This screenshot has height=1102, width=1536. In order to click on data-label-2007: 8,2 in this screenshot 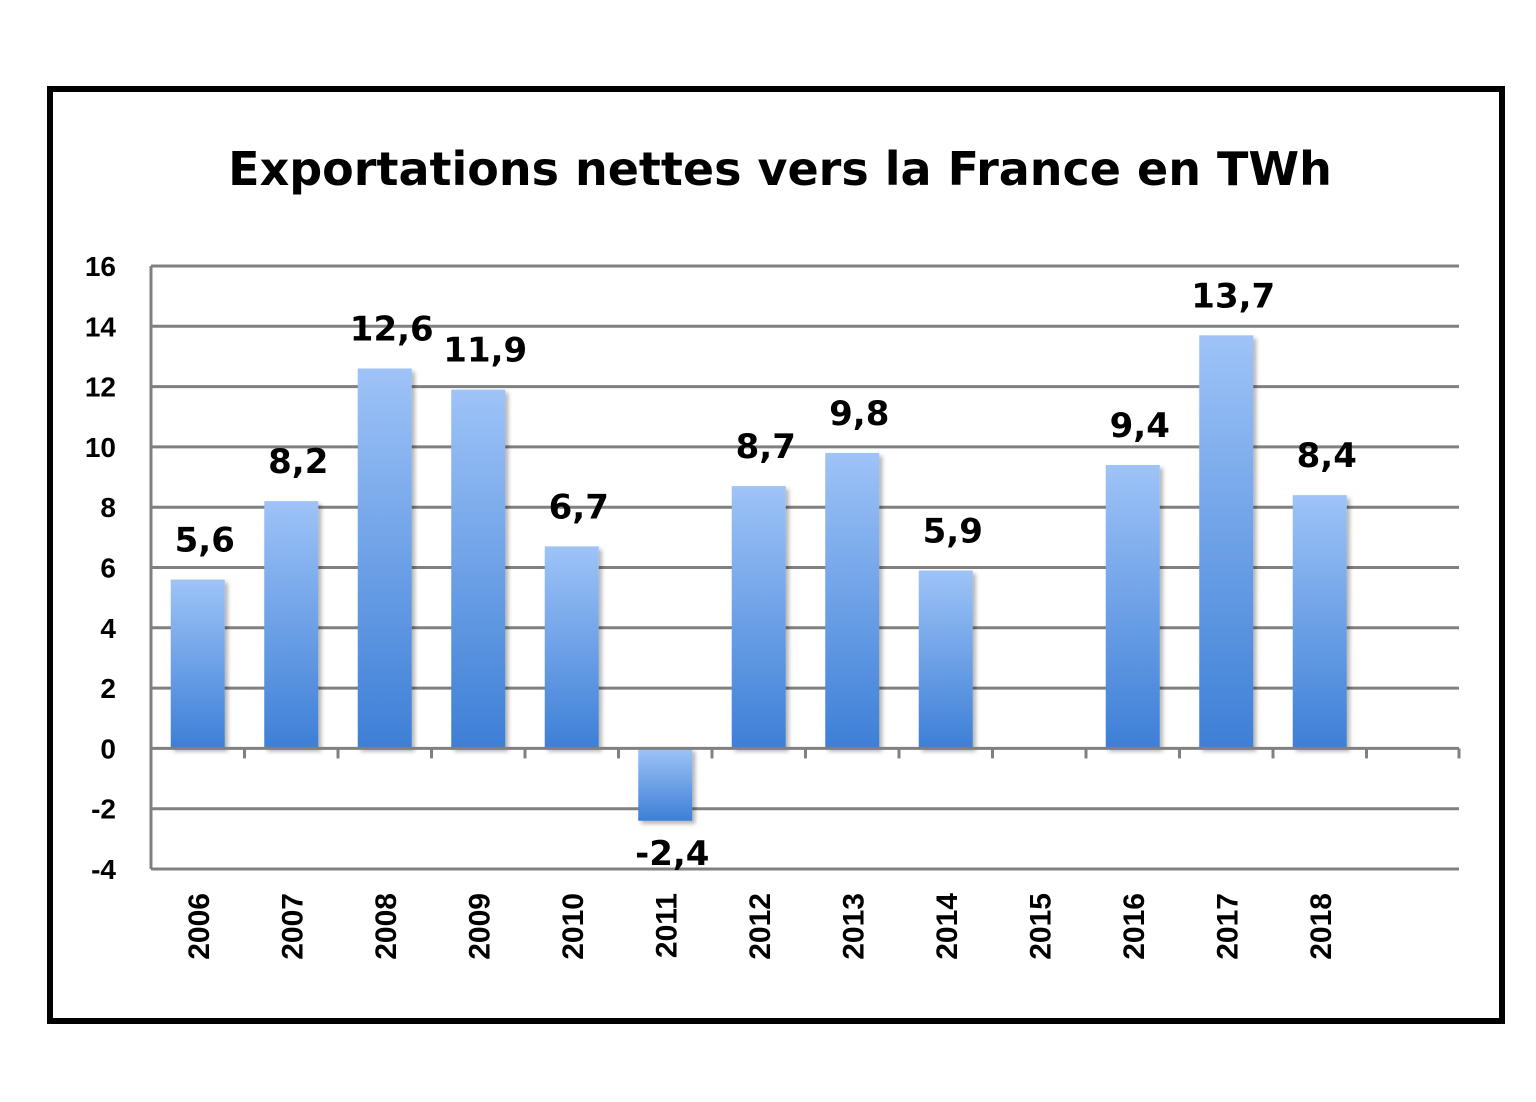, I will do `click(298, 462)`.